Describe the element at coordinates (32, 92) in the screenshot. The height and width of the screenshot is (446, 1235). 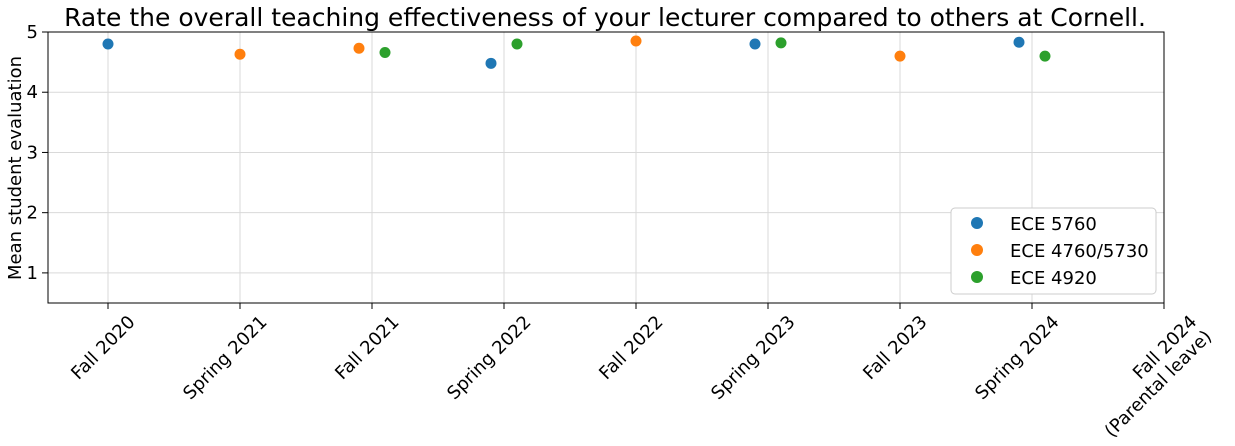
I see `y-tick-label: 4` at that location.